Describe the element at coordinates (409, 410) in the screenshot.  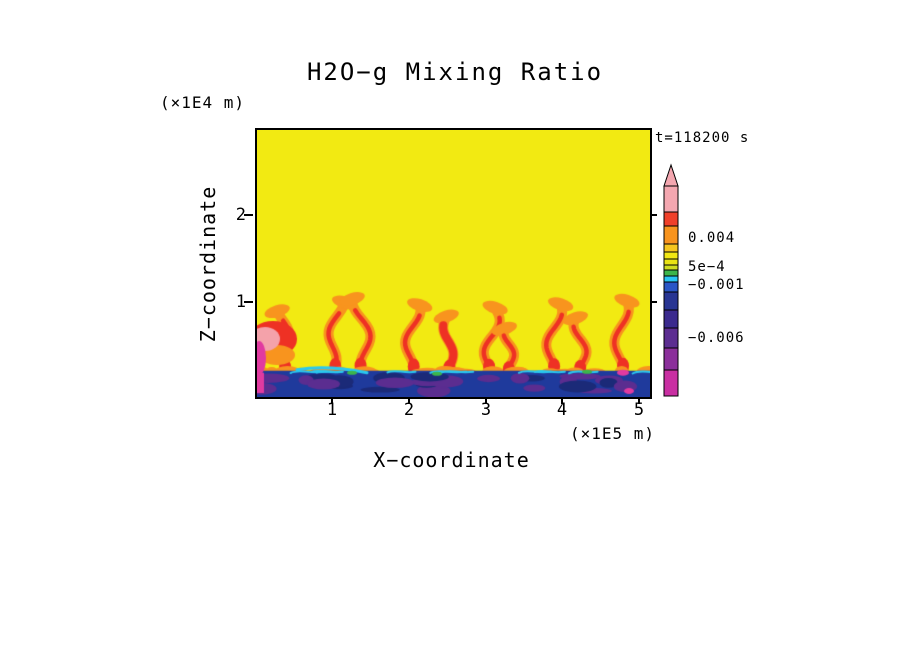
I see `x-tick-label: 2` at that location.